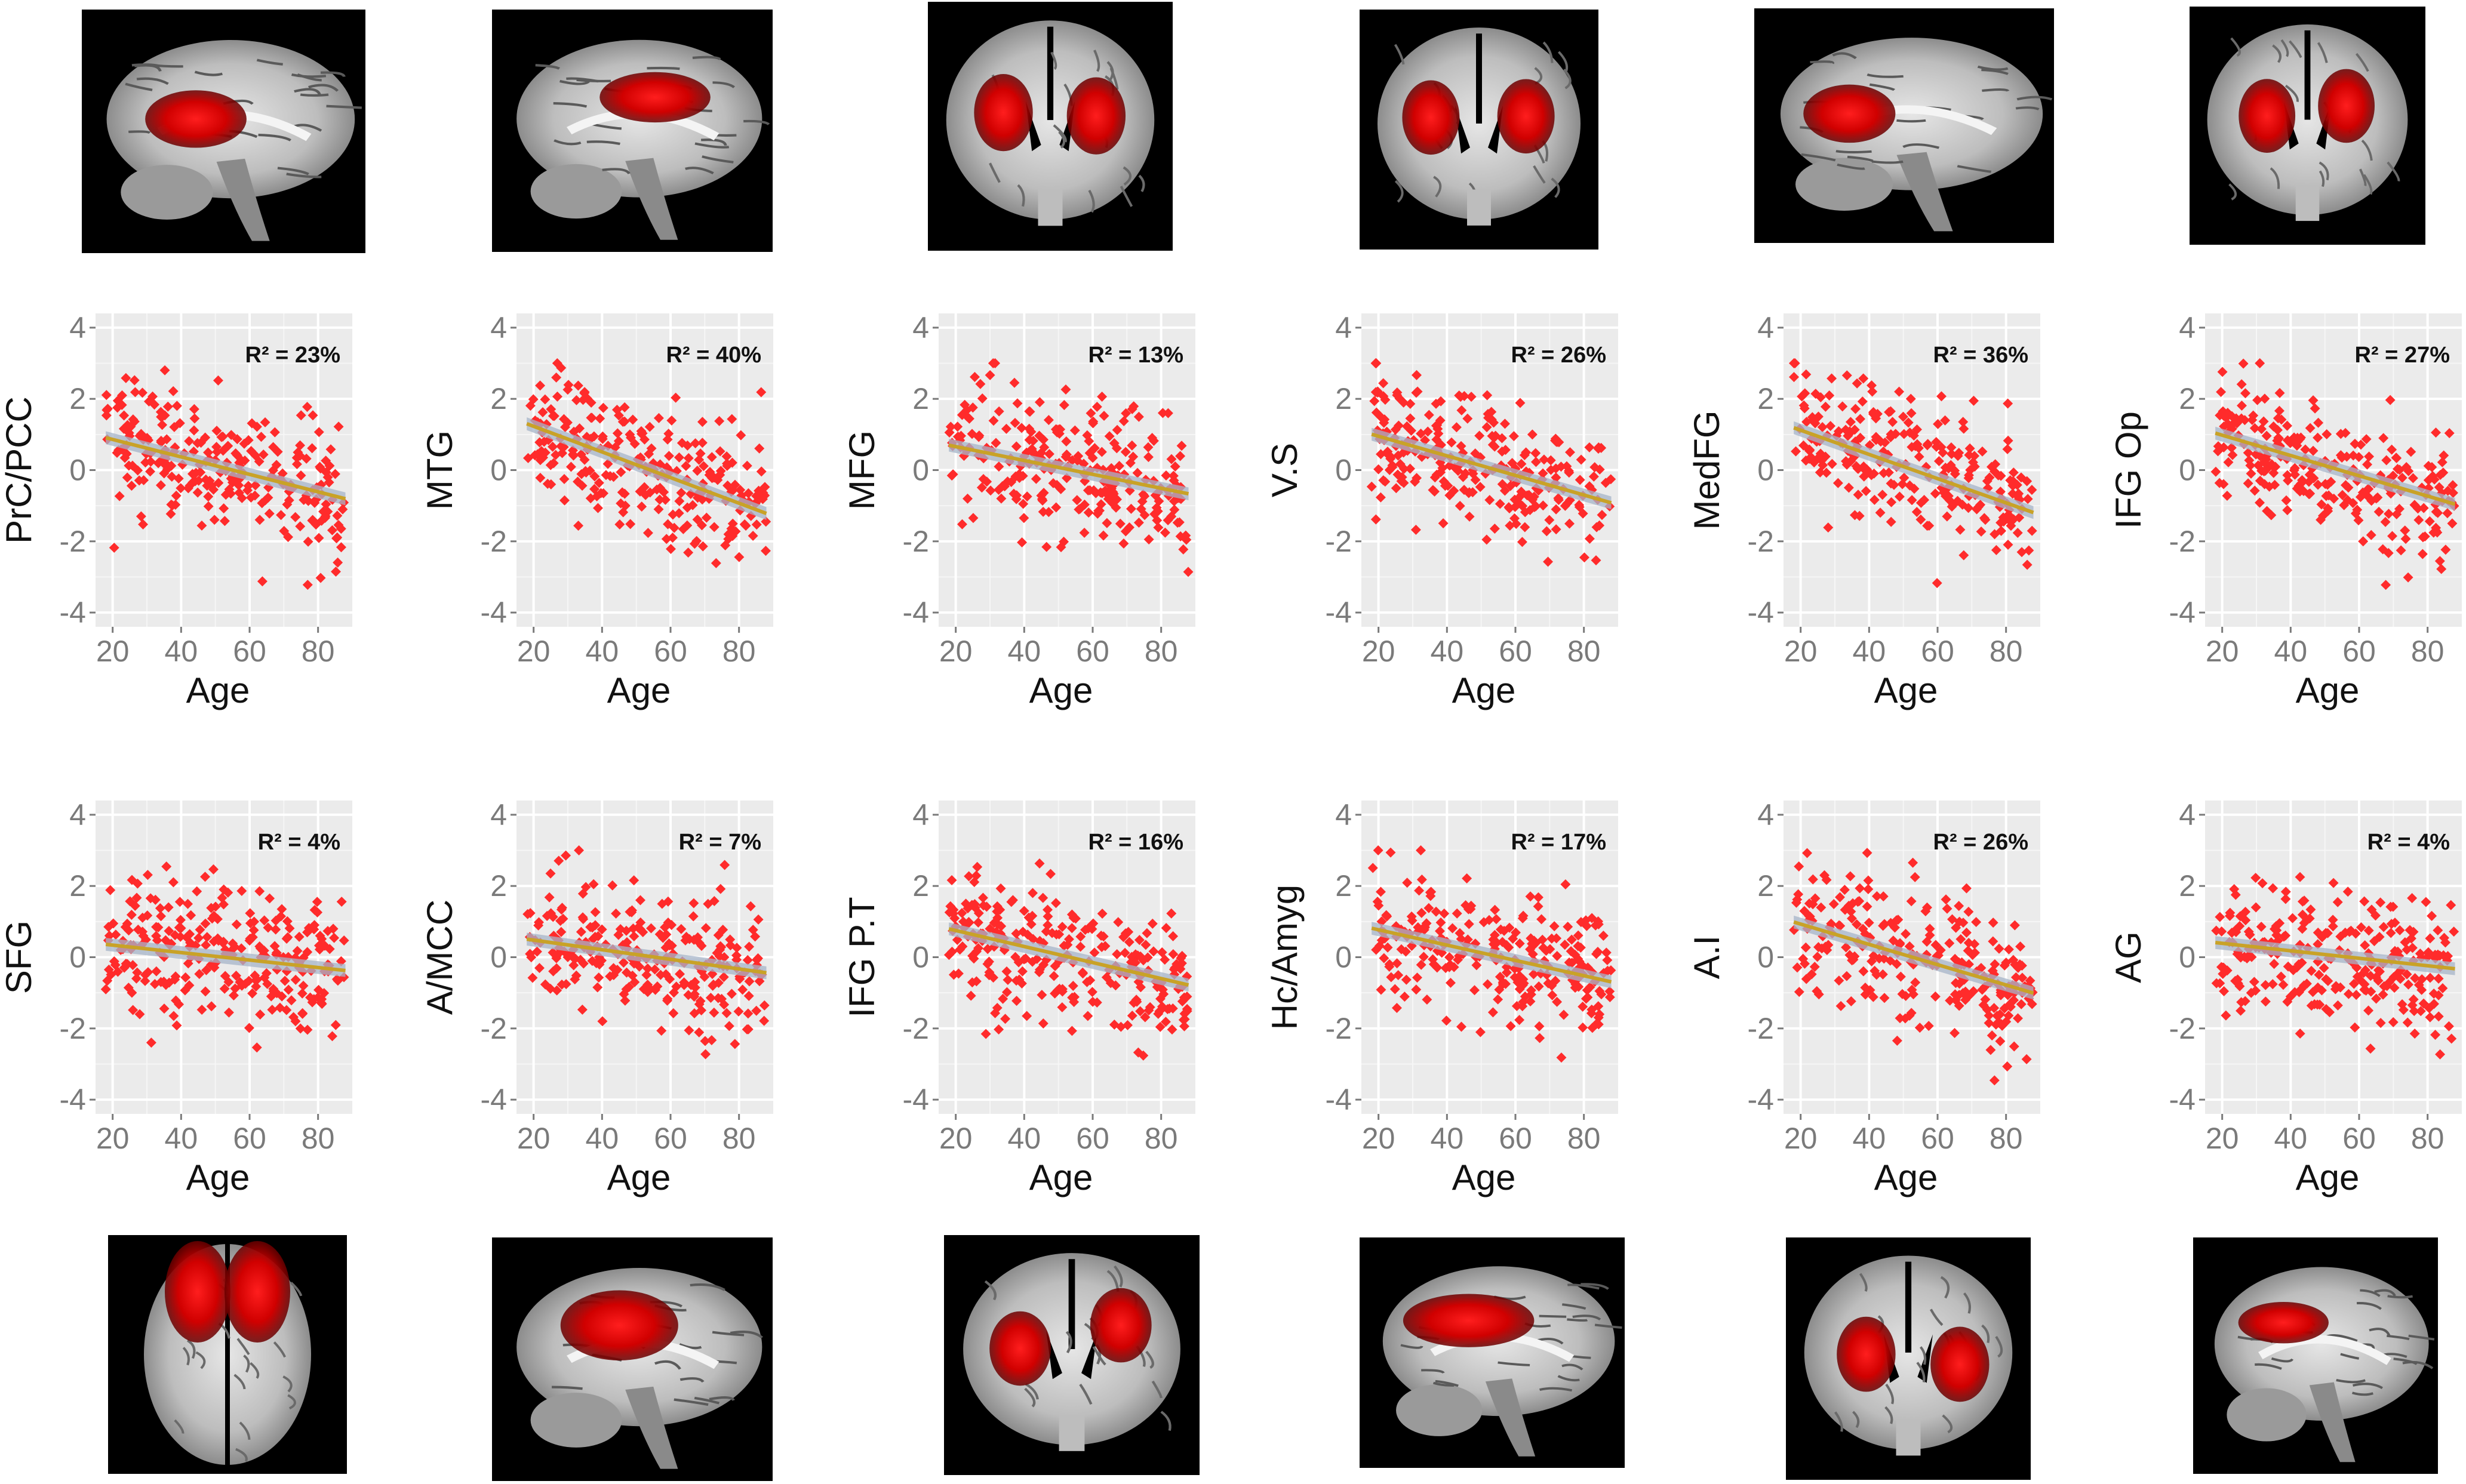 Image resolution: width=2466 pixels, height=1484 pixels. Describe the element at coordinates (2128, 470) in the screenshot. I see `y-axis-label: IFG Op` at that location.